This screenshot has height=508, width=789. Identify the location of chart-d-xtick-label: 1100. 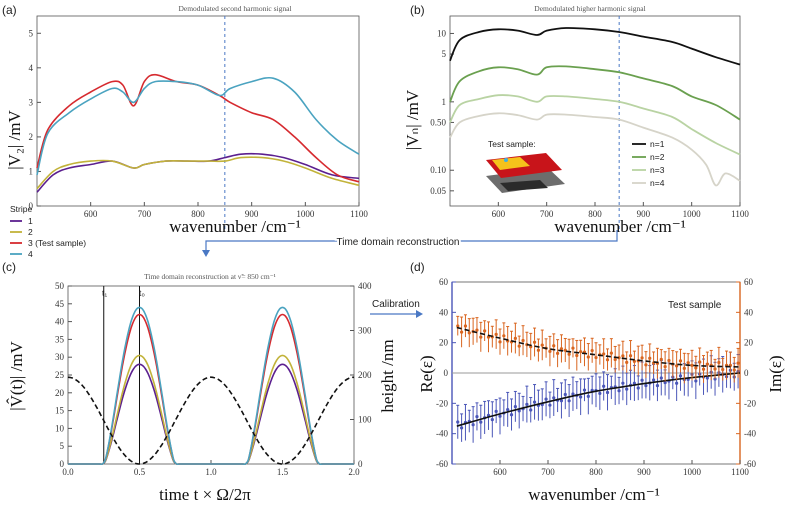
(740, 472).